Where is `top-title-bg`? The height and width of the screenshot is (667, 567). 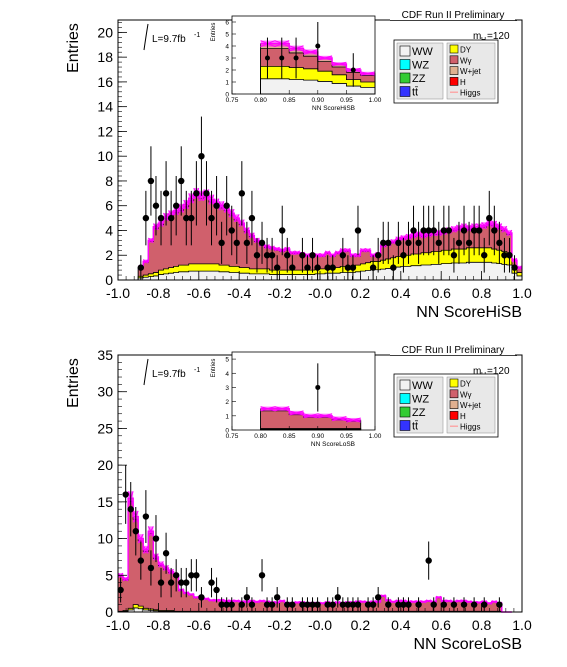
top-title-bg is located at coordinates (452, 14).